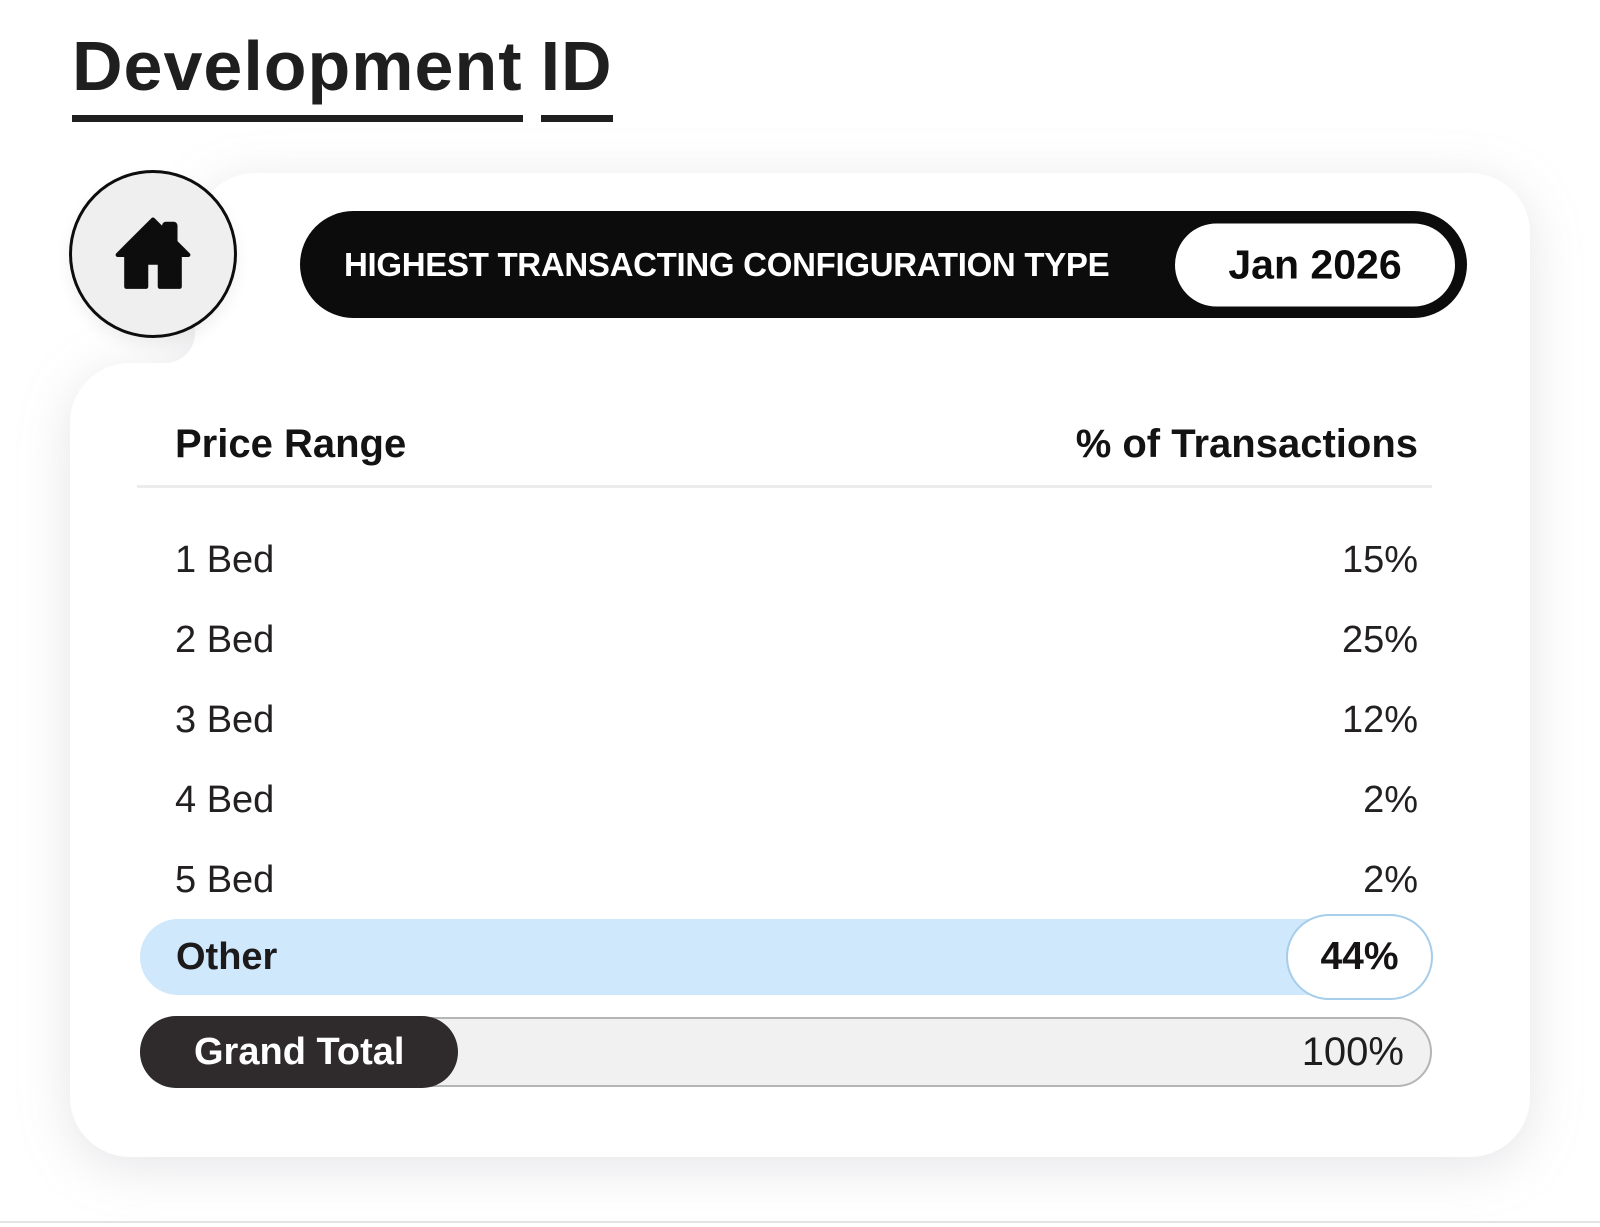 The height and width of the screenshot is (1227, 1600). Describe the element at coordinates (784, 880) in the screenshot. I see `table-row: 5 Bed 2%` at that location.